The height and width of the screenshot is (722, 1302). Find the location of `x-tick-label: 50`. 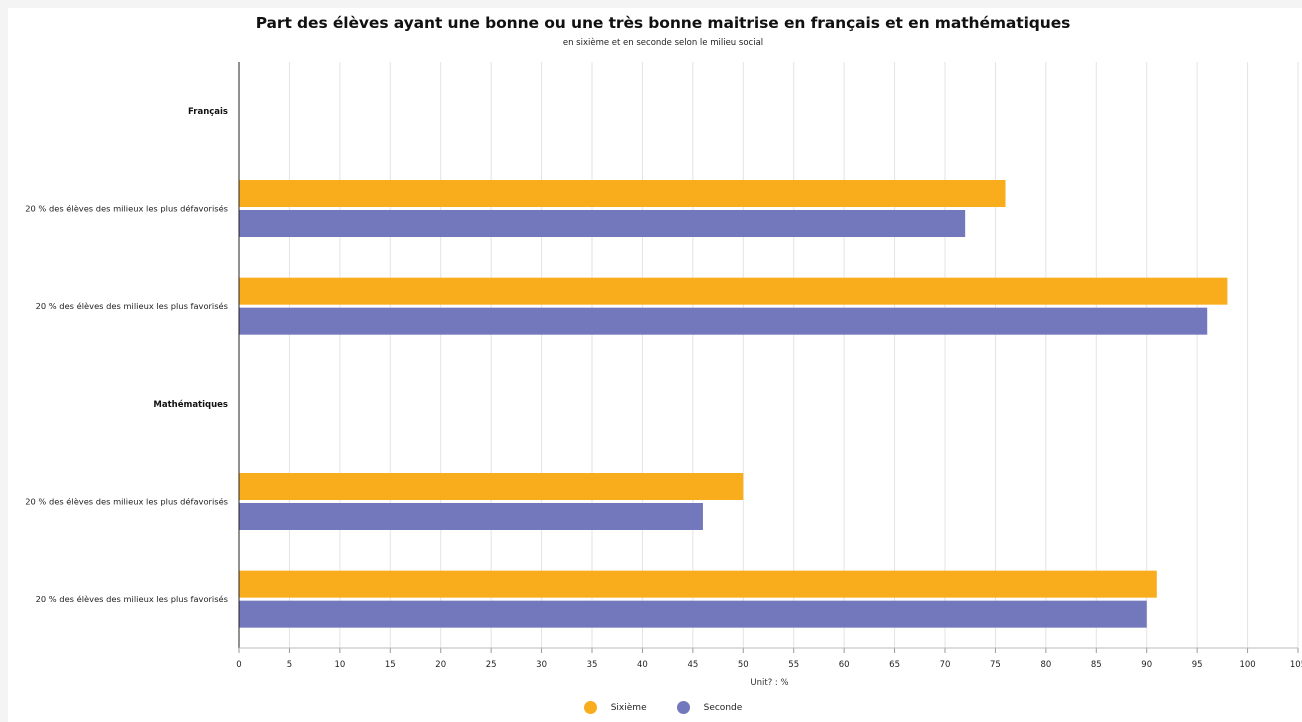

x-tick-label: 50 is located at coordinates (743, 665).